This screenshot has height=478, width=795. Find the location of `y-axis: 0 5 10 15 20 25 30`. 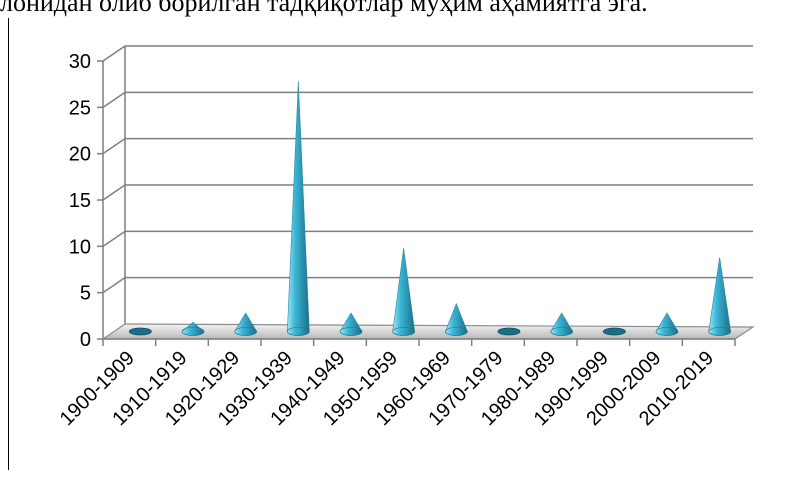

y-axis: 0 5 10 15 20 25 30 is located at coordinates (86, 201).